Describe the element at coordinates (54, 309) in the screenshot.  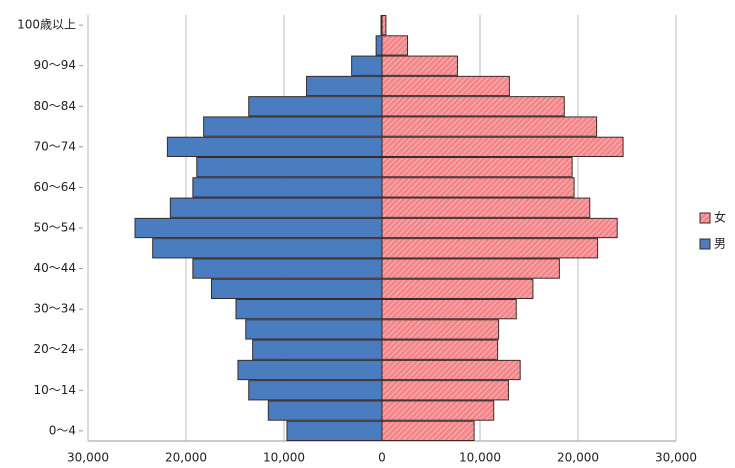
I see `y-tick-label: 30～34` at that location.